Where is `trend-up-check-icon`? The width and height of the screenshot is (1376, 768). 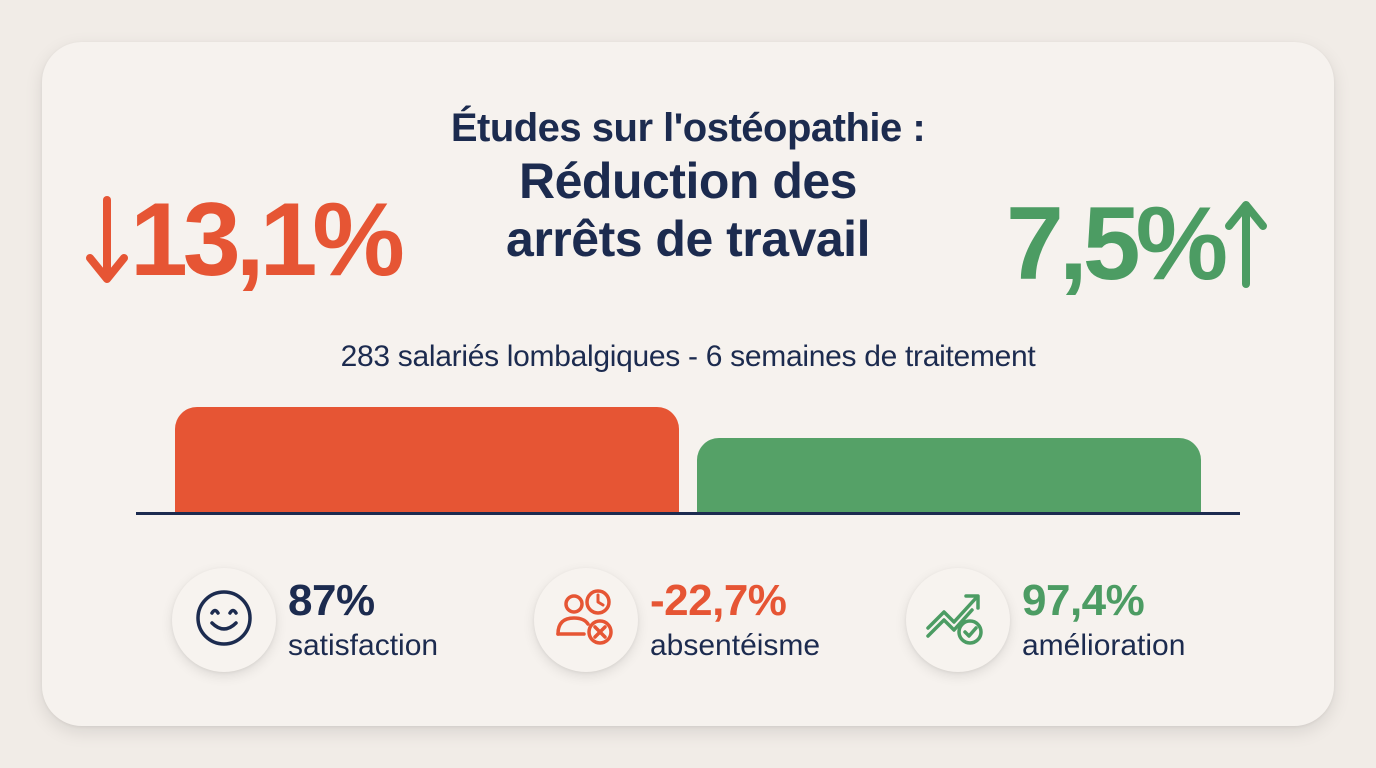
trend-up-check-icon is located at coordinates (958, 620).